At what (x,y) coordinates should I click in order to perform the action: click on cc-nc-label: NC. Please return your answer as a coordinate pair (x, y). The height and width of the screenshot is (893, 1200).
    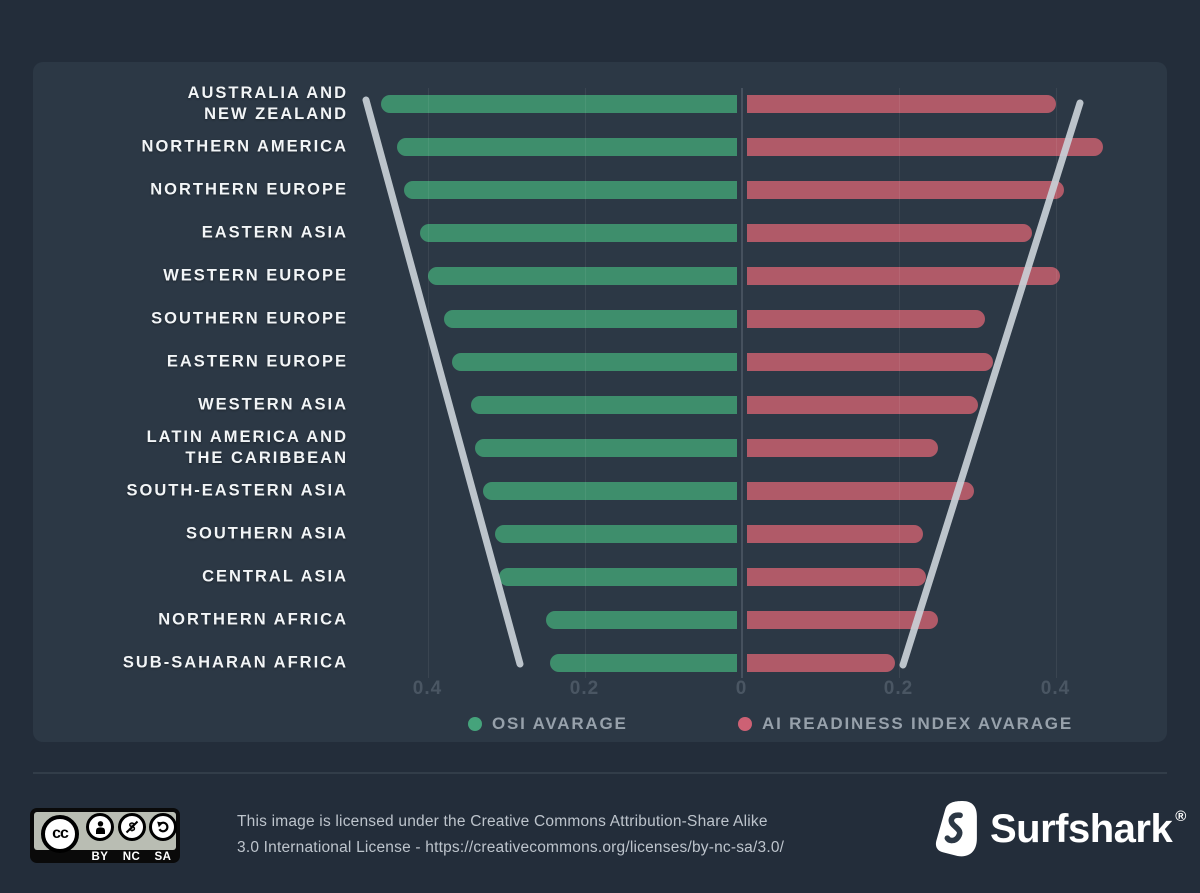
    Looking at the image, I should click on (131, 857).